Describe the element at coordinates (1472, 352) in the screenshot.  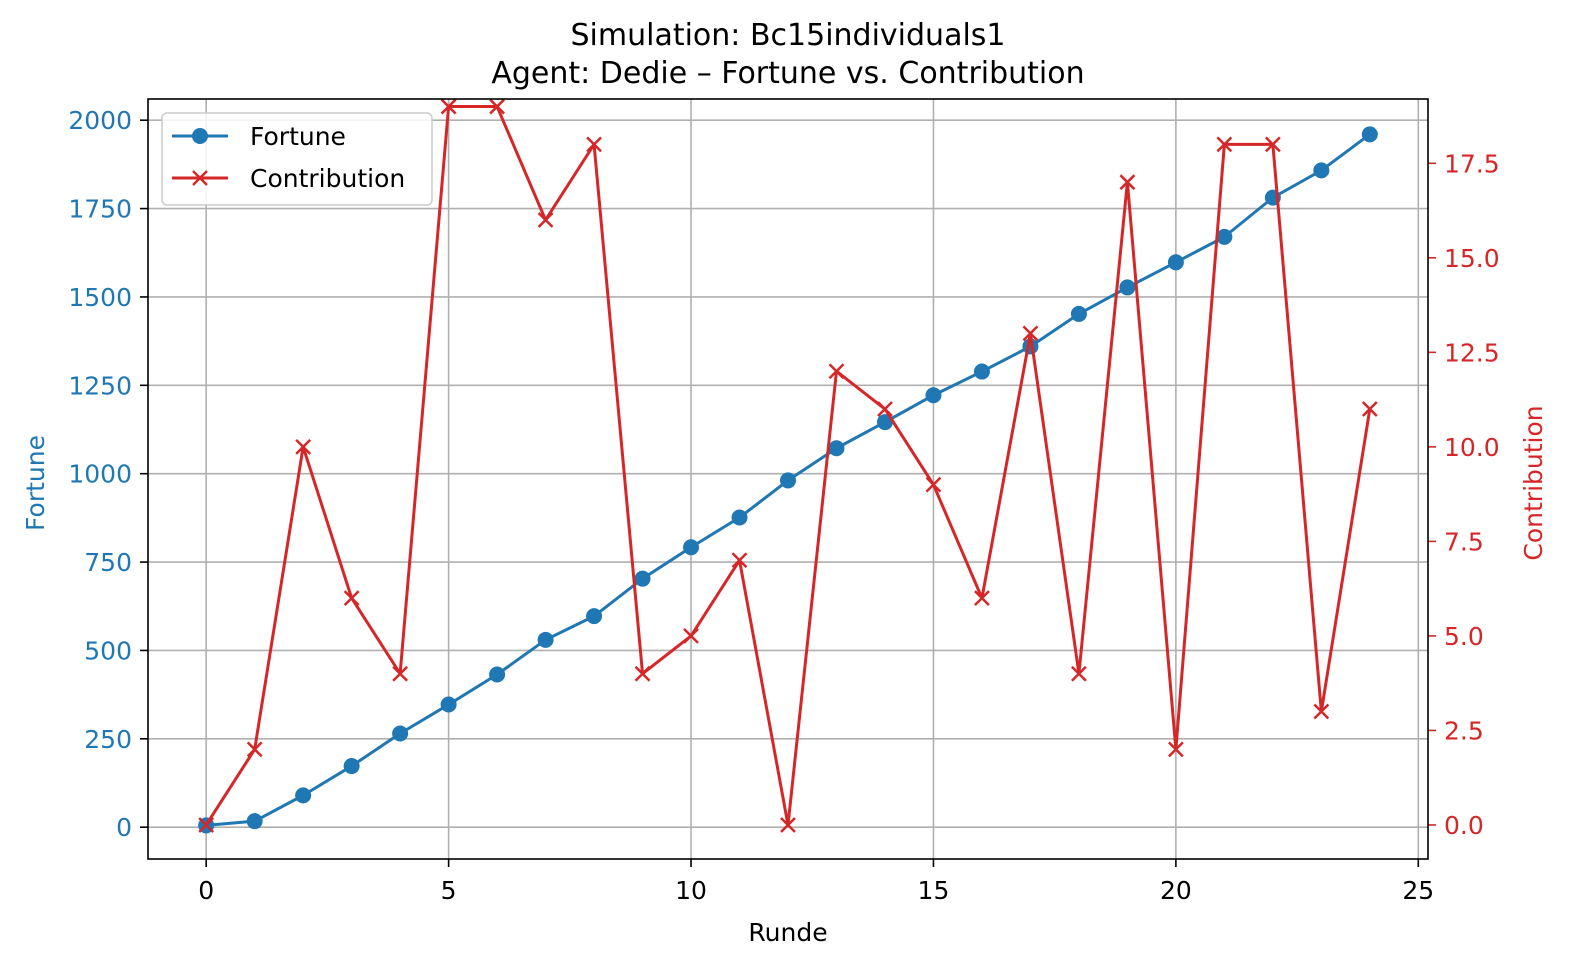
I see `y-right-tick-label: 12.5` at that location.